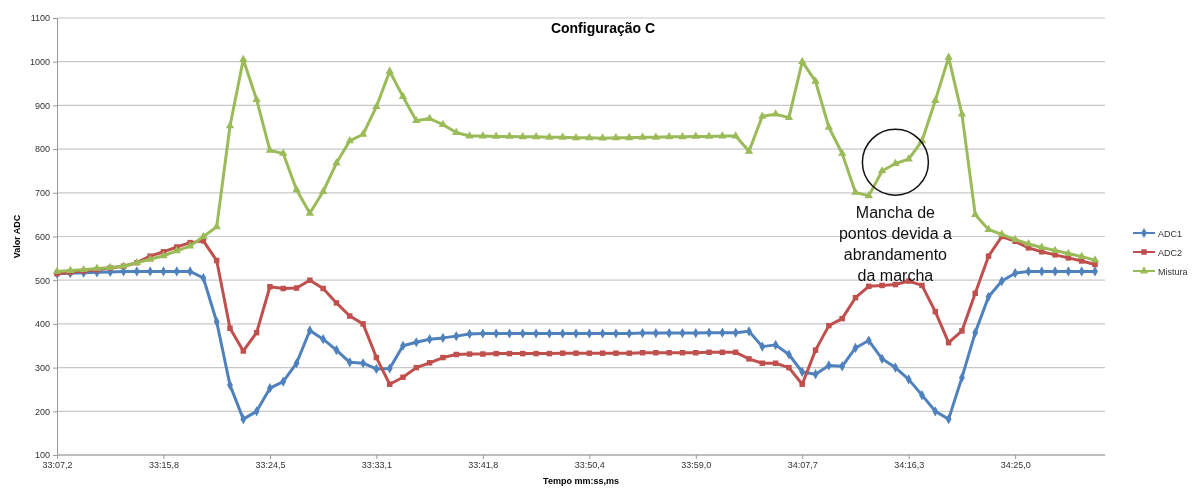 The image size is (1197, 488). What do you see at coordinates (42, 149) in the screenshot?
I see `y-tick-label: 800` at bounding box center [42, 149].